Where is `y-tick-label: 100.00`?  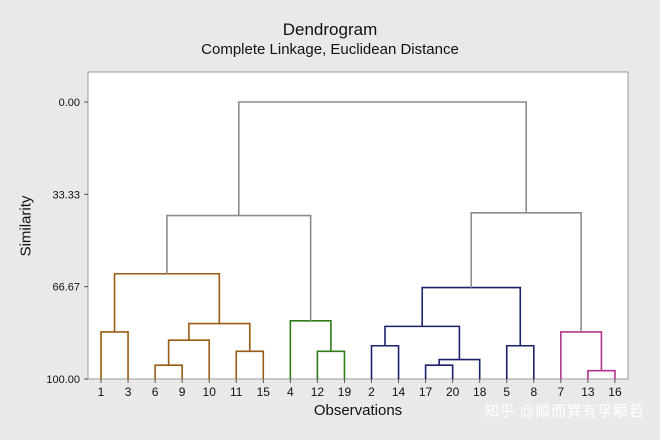 y-tick-label: 100.00 is located at coordinates (63, 380).